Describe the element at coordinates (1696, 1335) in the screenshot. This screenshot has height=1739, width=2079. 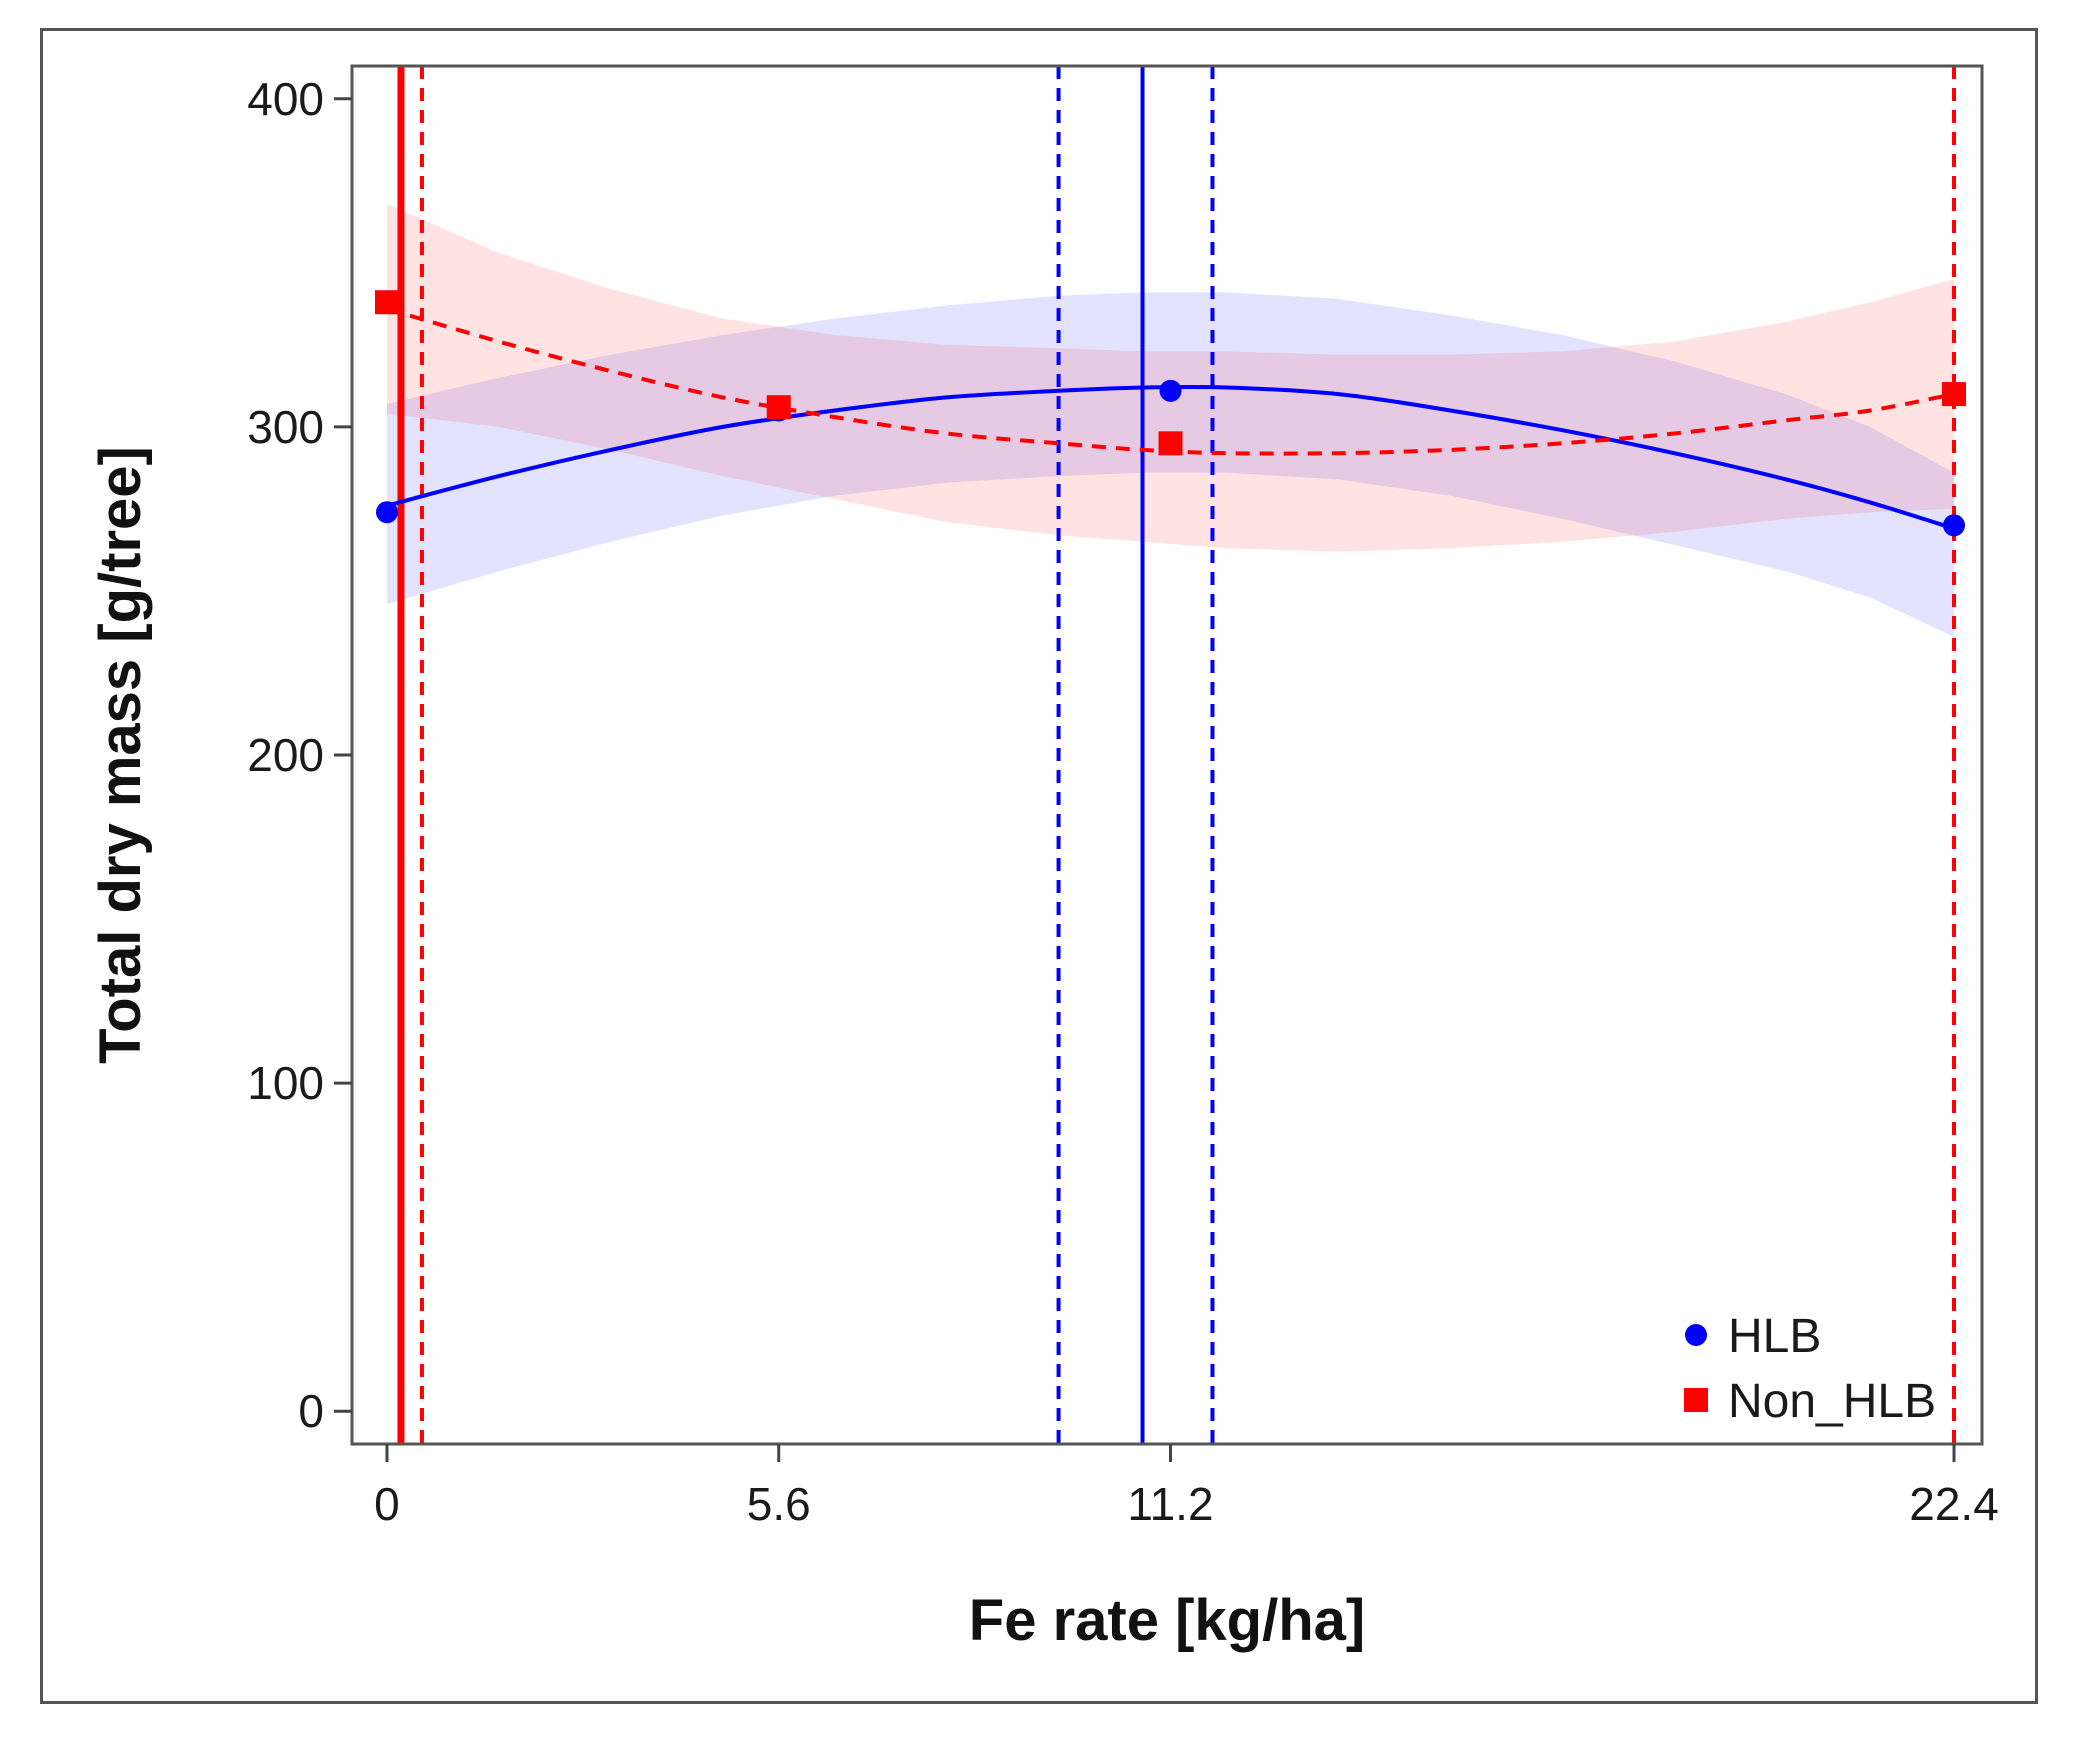
I see `legend-marker-hlb` at that location.